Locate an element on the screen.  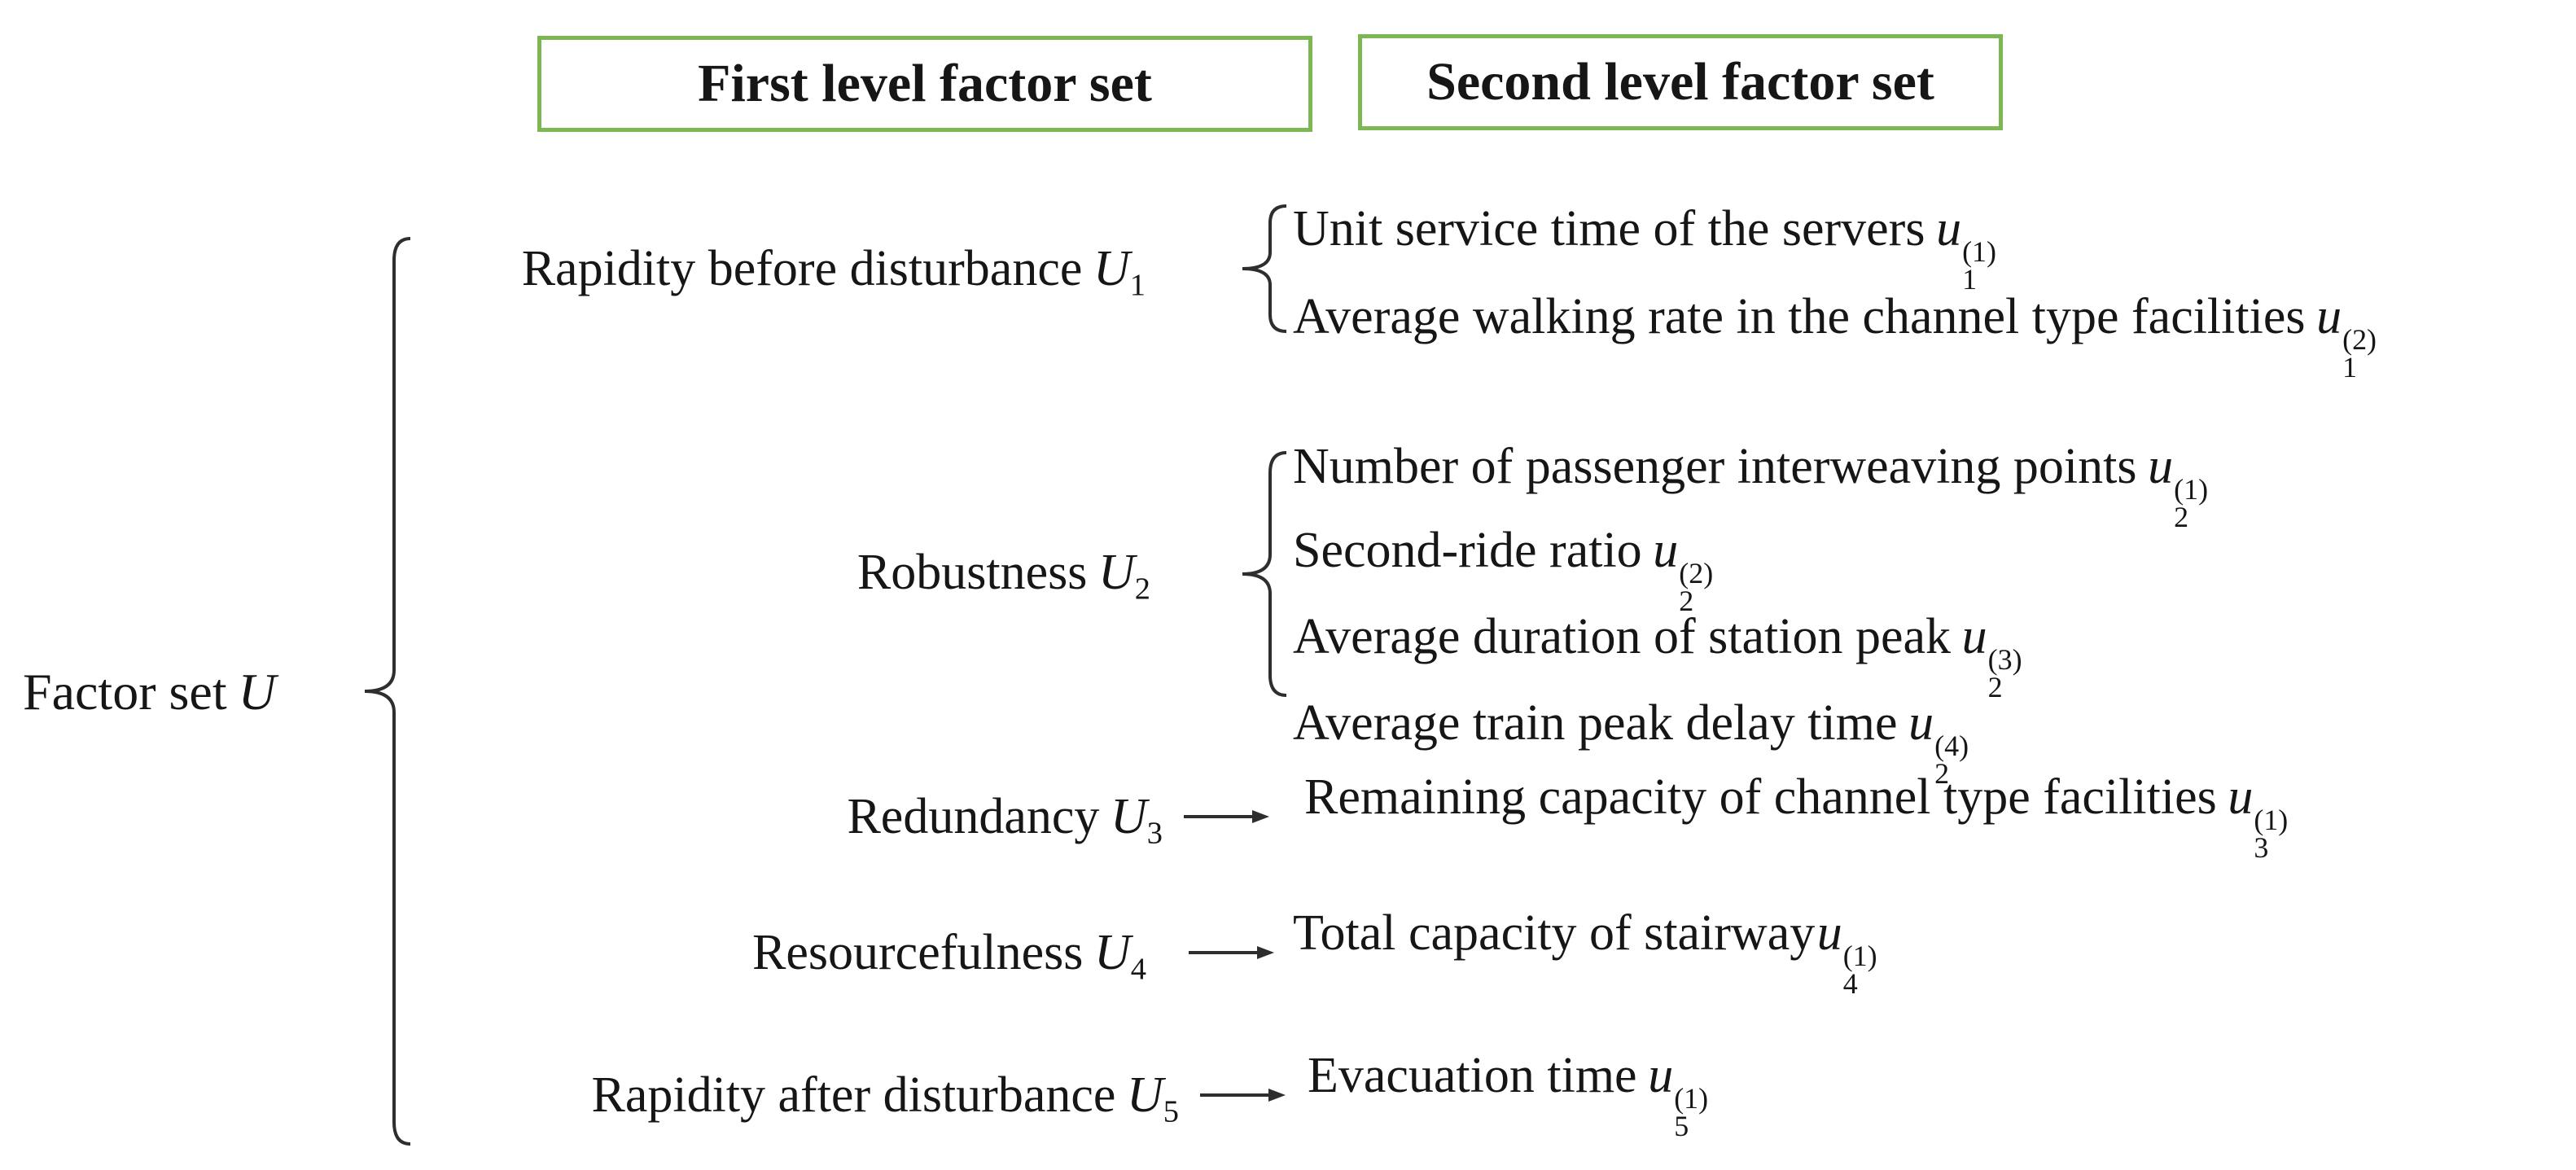
root-label-text: Factor set is located at coordinates (125, 692).